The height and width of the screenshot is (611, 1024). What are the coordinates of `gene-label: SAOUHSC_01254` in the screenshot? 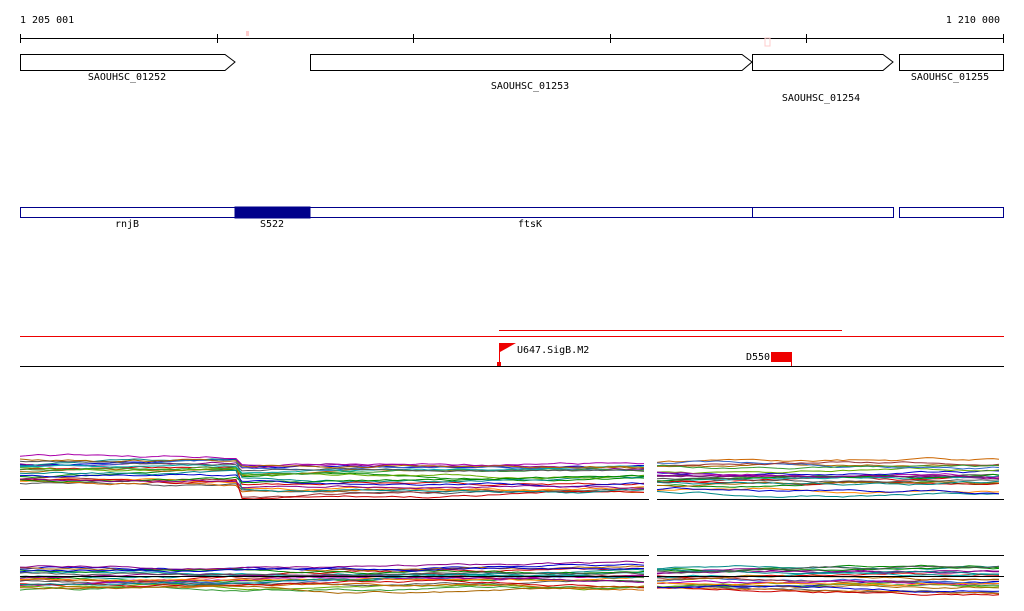 It's located at (821, 98).